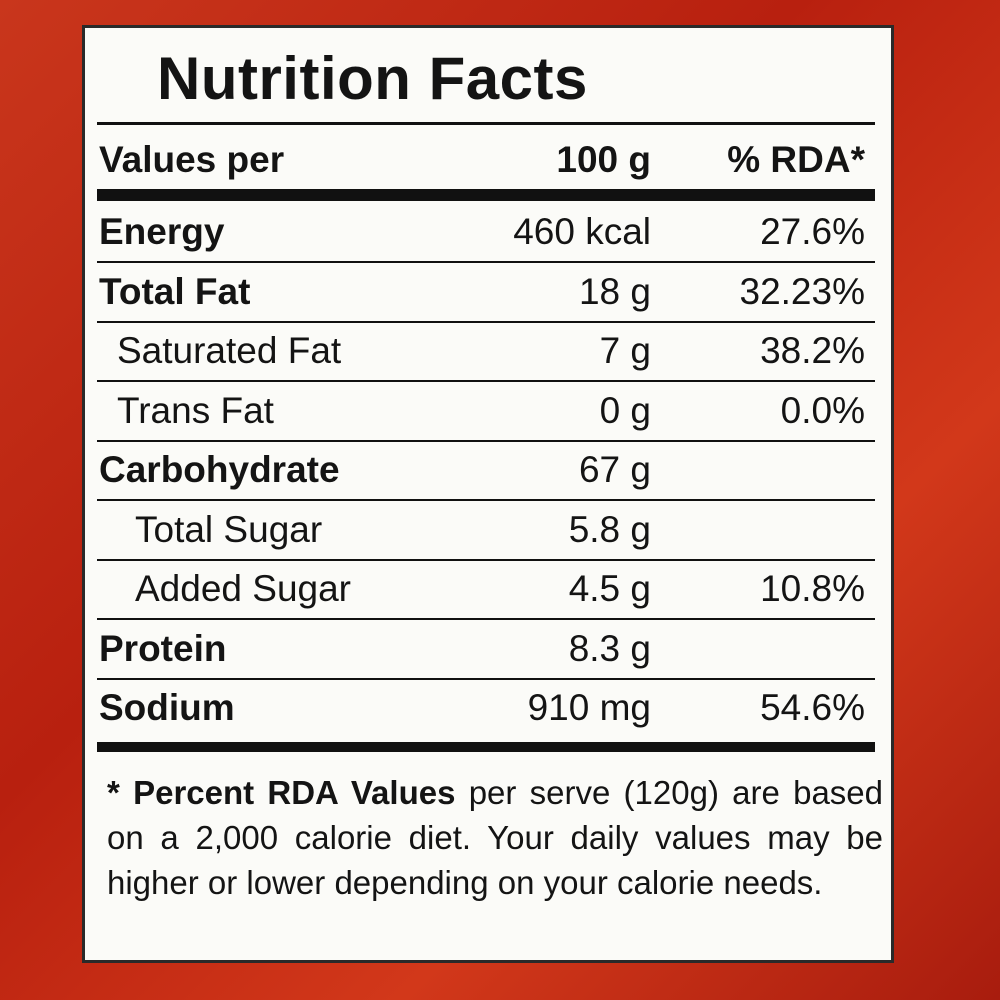 The height and width of the screenshot is (1000, 1000). What do you see at coordinates (802, 291) in the screenshot?
I see `nutrient-rda: 32.23%` at bounding box center [802, 291].